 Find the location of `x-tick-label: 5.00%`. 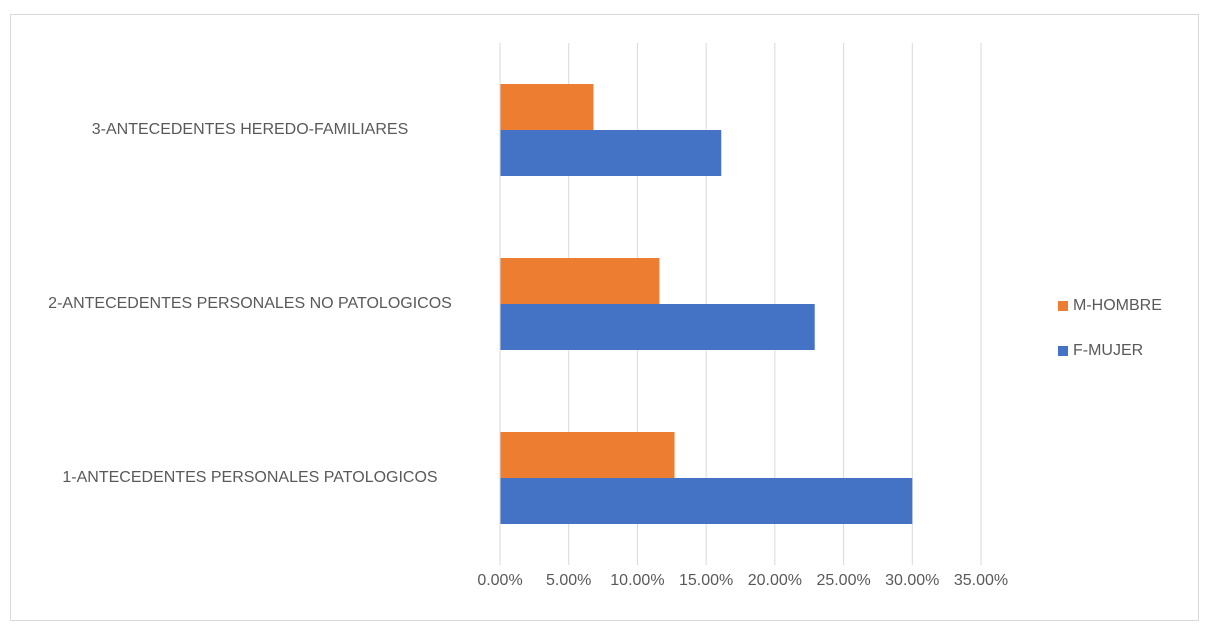

x-tick-label: 5.00% is located at coordinates (568, 580).